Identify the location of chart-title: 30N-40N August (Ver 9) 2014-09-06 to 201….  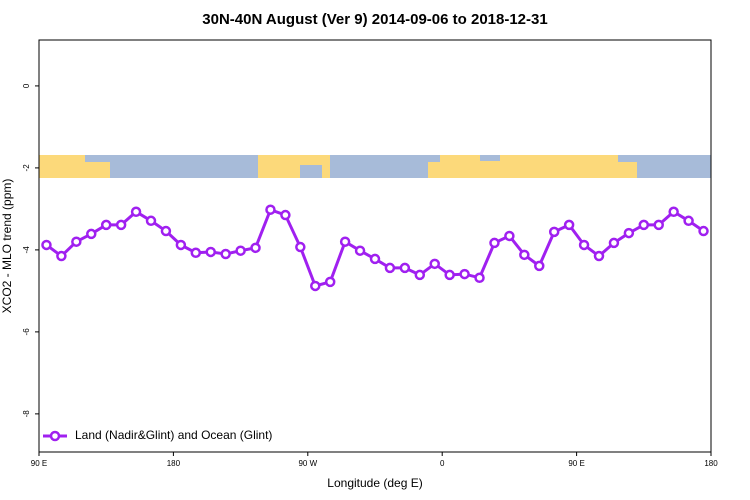
(374, 19).